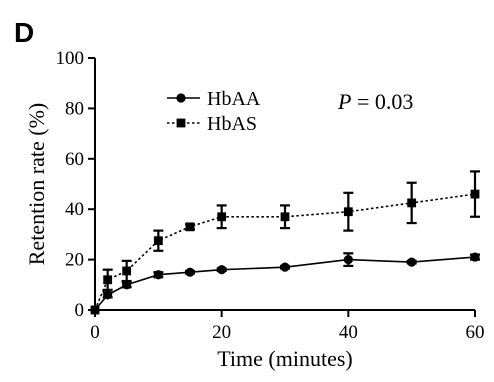  I want to click on x-axis-title: Time (minutes), so click(284, 358).